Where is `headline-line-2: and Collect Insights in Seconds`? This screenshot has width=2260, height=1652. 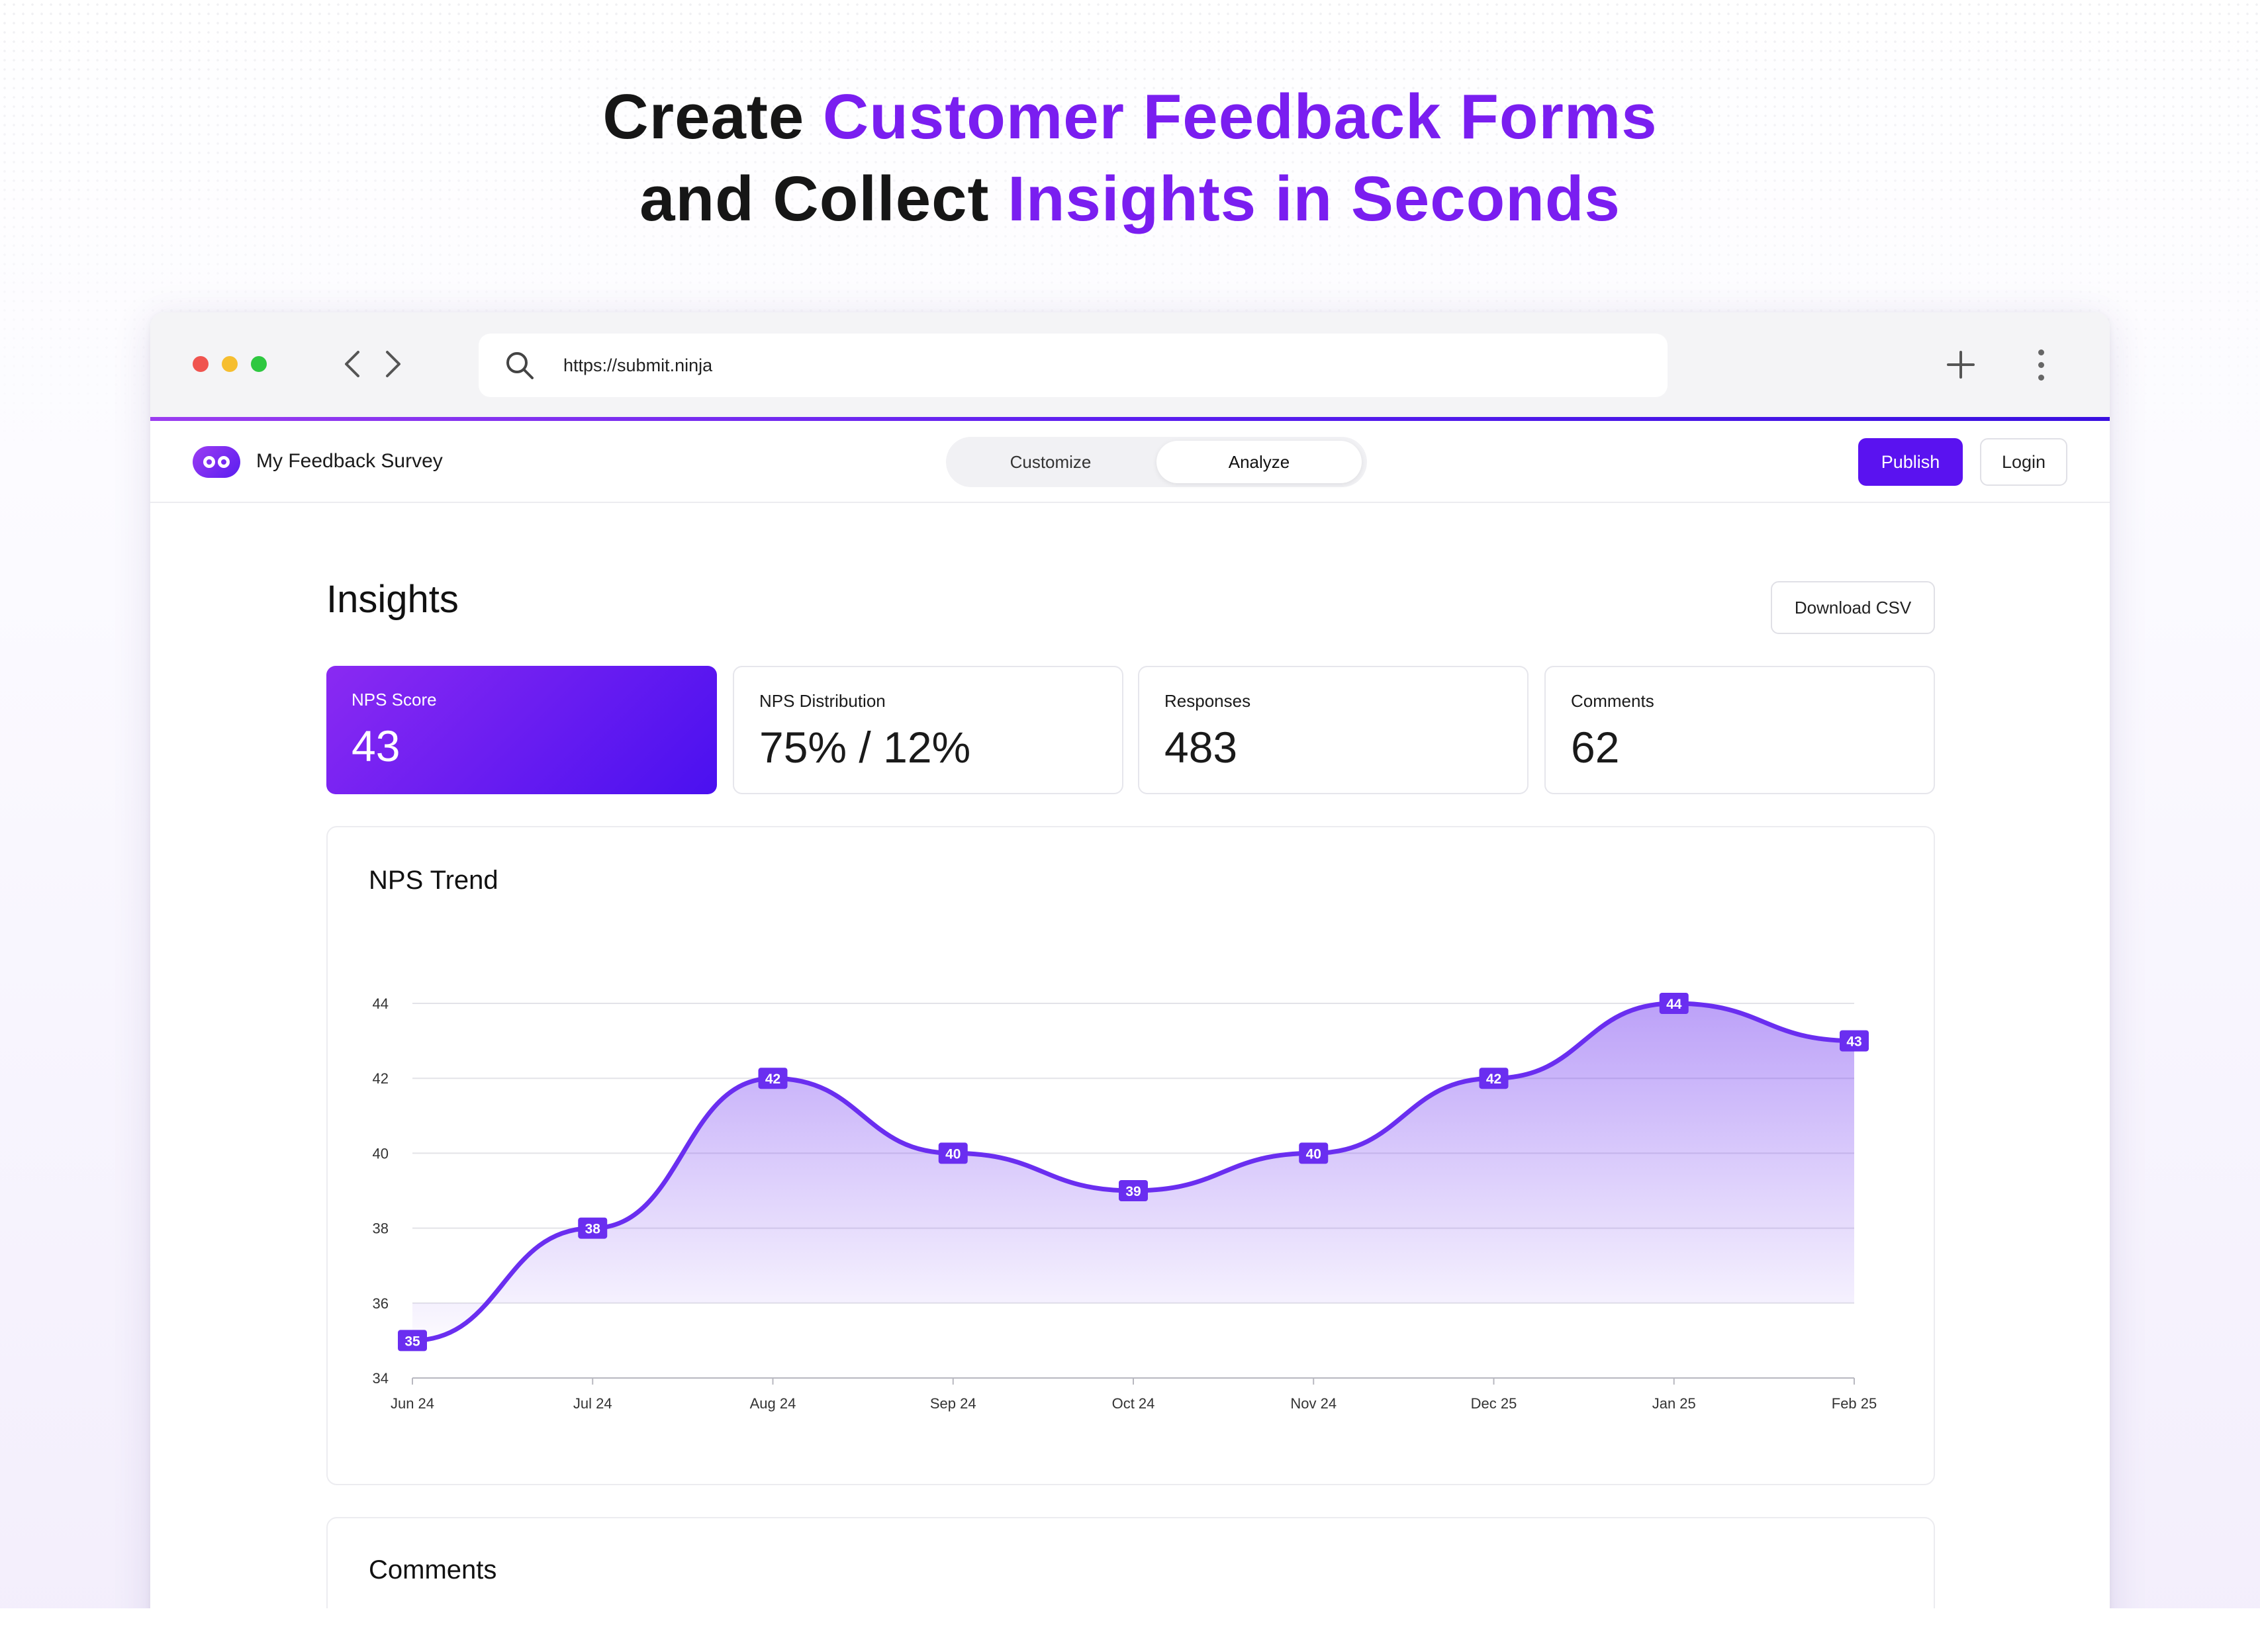
headline-line-2: and Collect Insights in Seconds is located at coordinates (1130, 198).